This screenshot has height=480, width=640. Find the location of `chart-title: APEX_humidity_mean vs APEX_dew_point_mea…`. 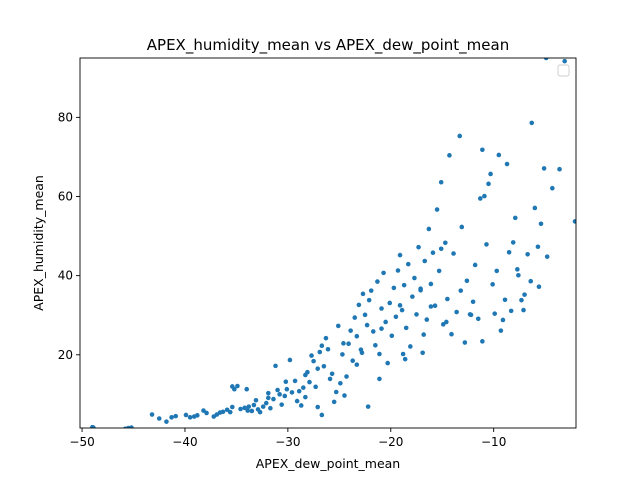

chart-title: APEX_humidity_mean vs APEX_dew_point_mea… is located at coordinates (328, 45).